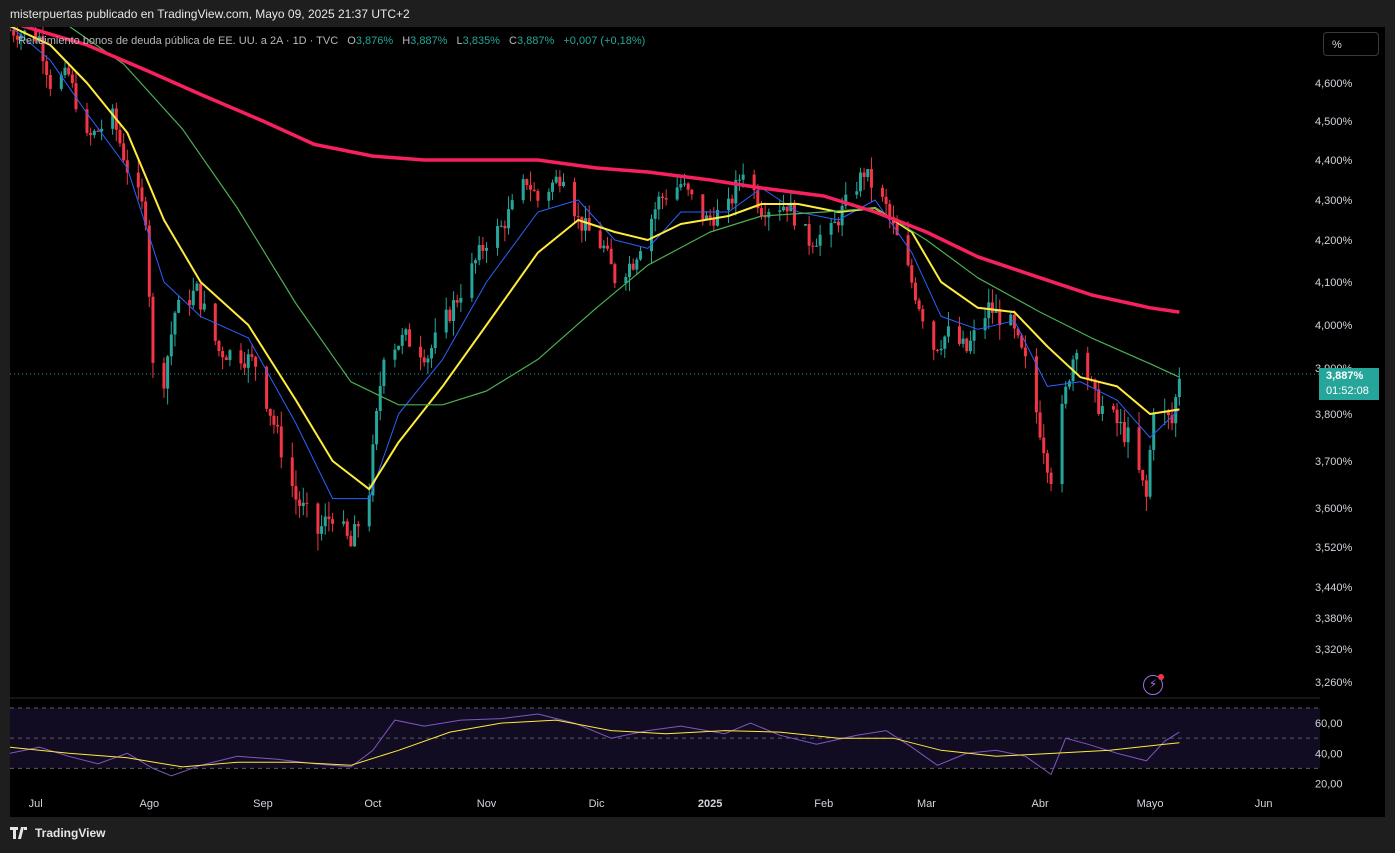 The width and height of the screenshot is (1395, 853). I want to click on rsi-ma-line, so click(595, 743).